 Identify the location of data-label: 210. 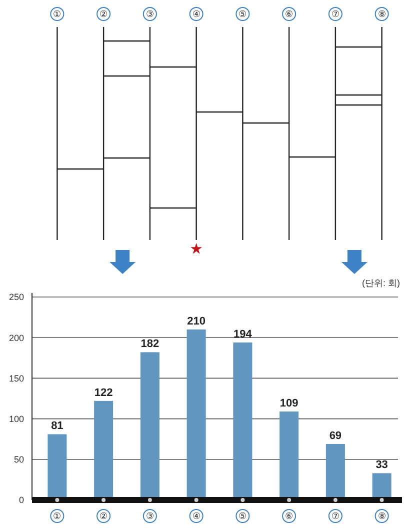
(196, 321).